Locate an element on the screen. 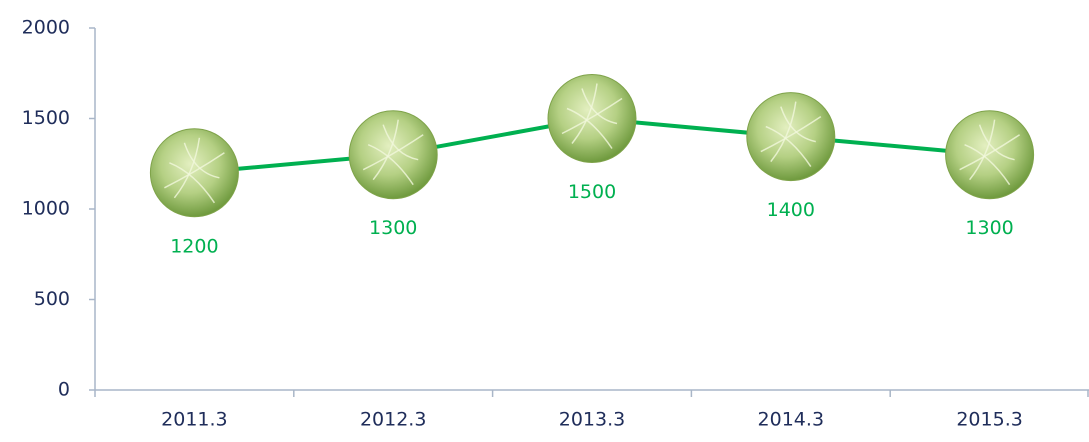 The width and height of the screenshot is (1089, 442). y-tick-label: 500 is located at coordinates (52, 299).